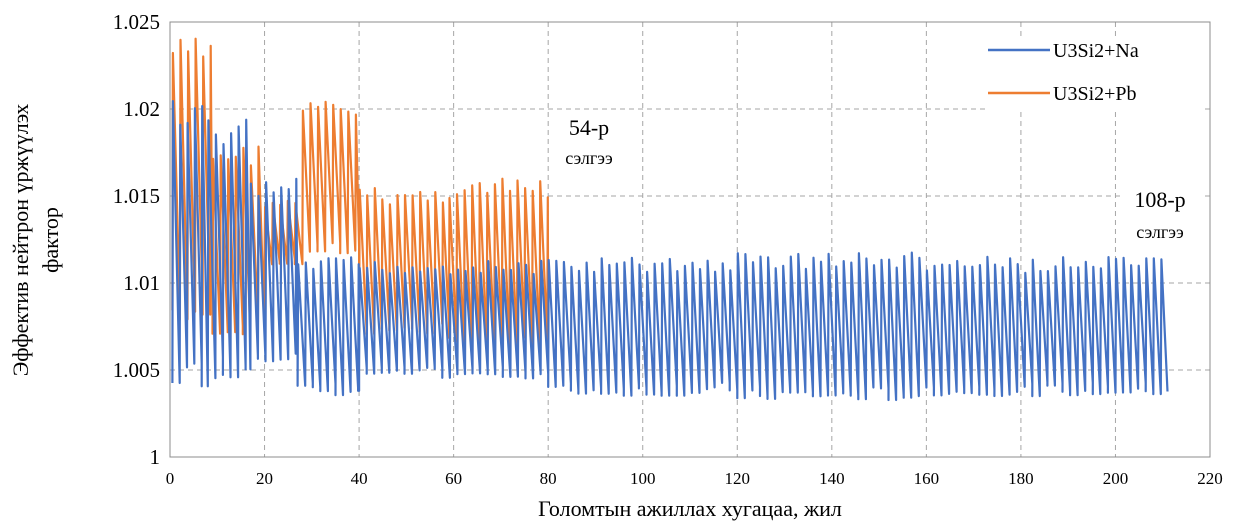 The width and height of the screenshot is (1242, 529). I want to click on x-tick-label: 60, so click(453, 478).